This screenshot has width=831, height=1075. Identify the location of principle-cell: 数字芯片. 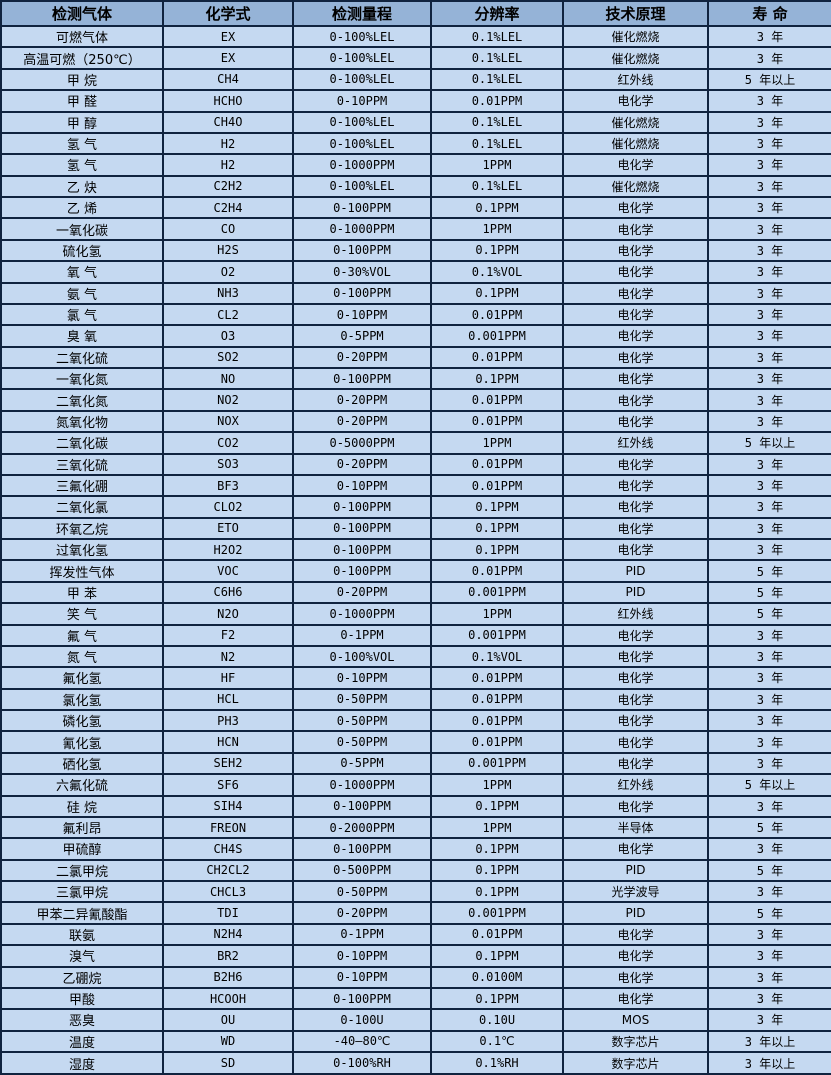
(635, 1041).